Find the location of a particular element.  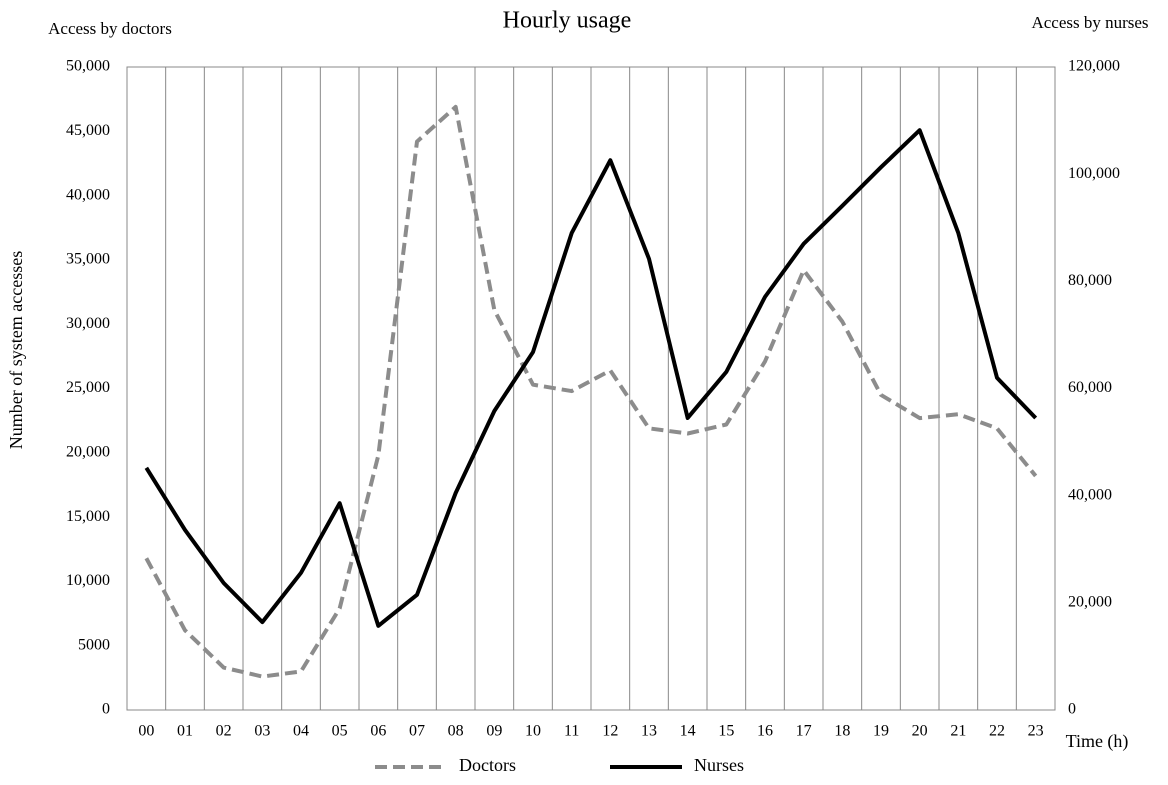

x-tick-label: 06 is located at coordinates (378, 731).